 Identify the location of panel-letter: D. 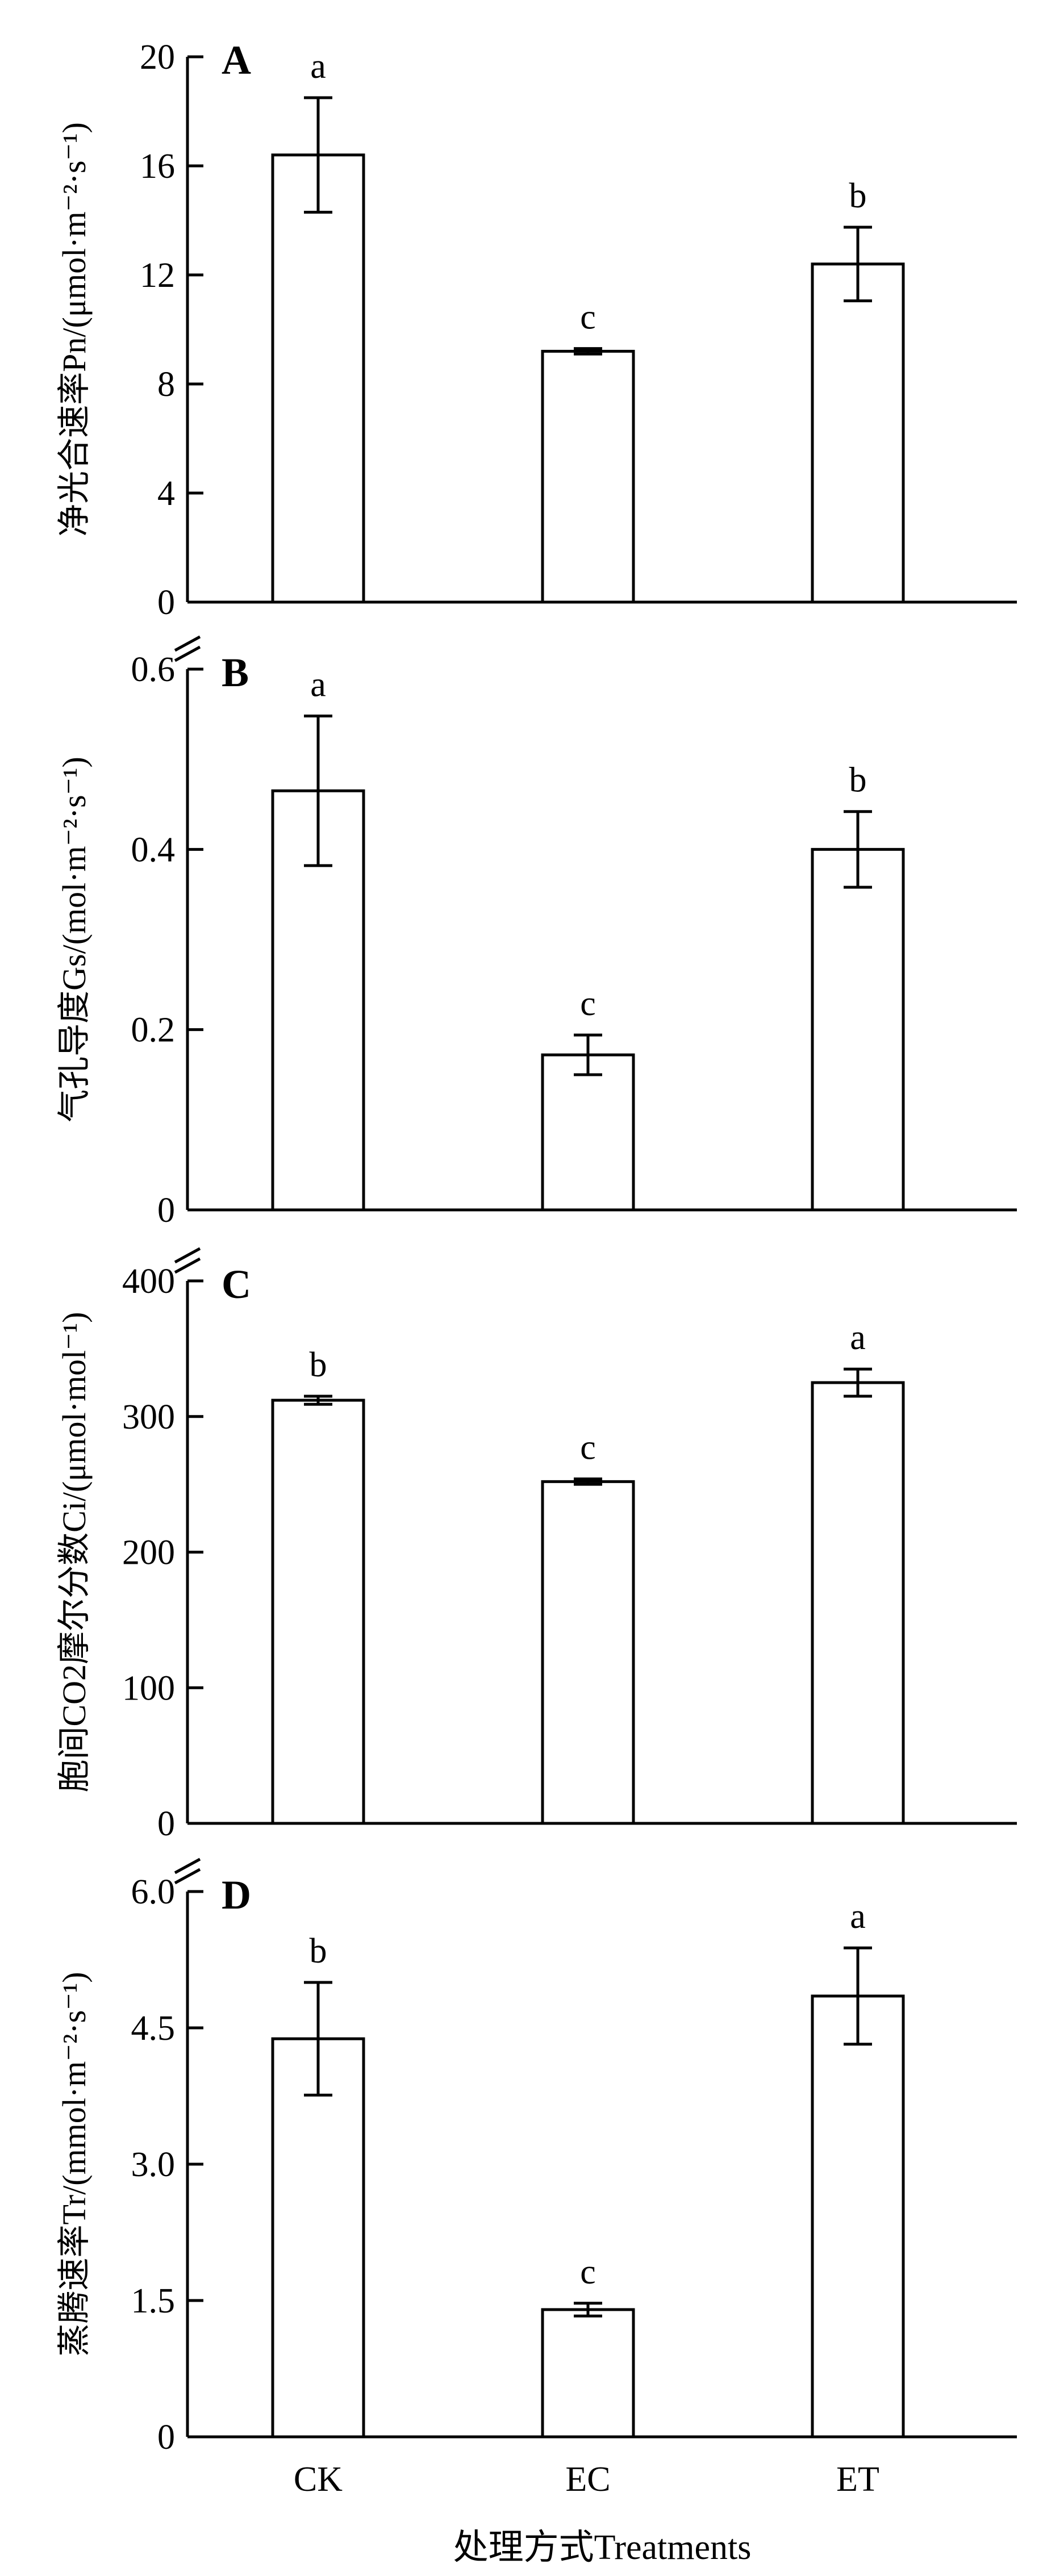
(236, 1895).